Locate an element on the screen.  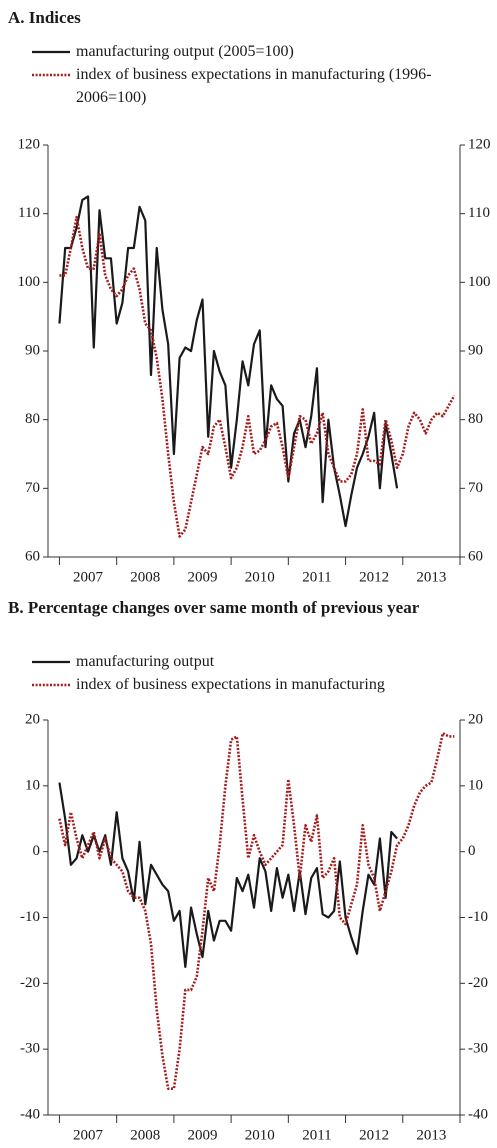
legend-item: manufacturing output is located at coordinates (260, 661).